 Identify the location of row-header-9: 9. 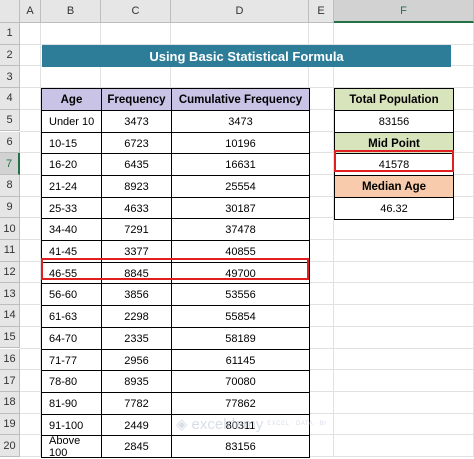
(10, 207).